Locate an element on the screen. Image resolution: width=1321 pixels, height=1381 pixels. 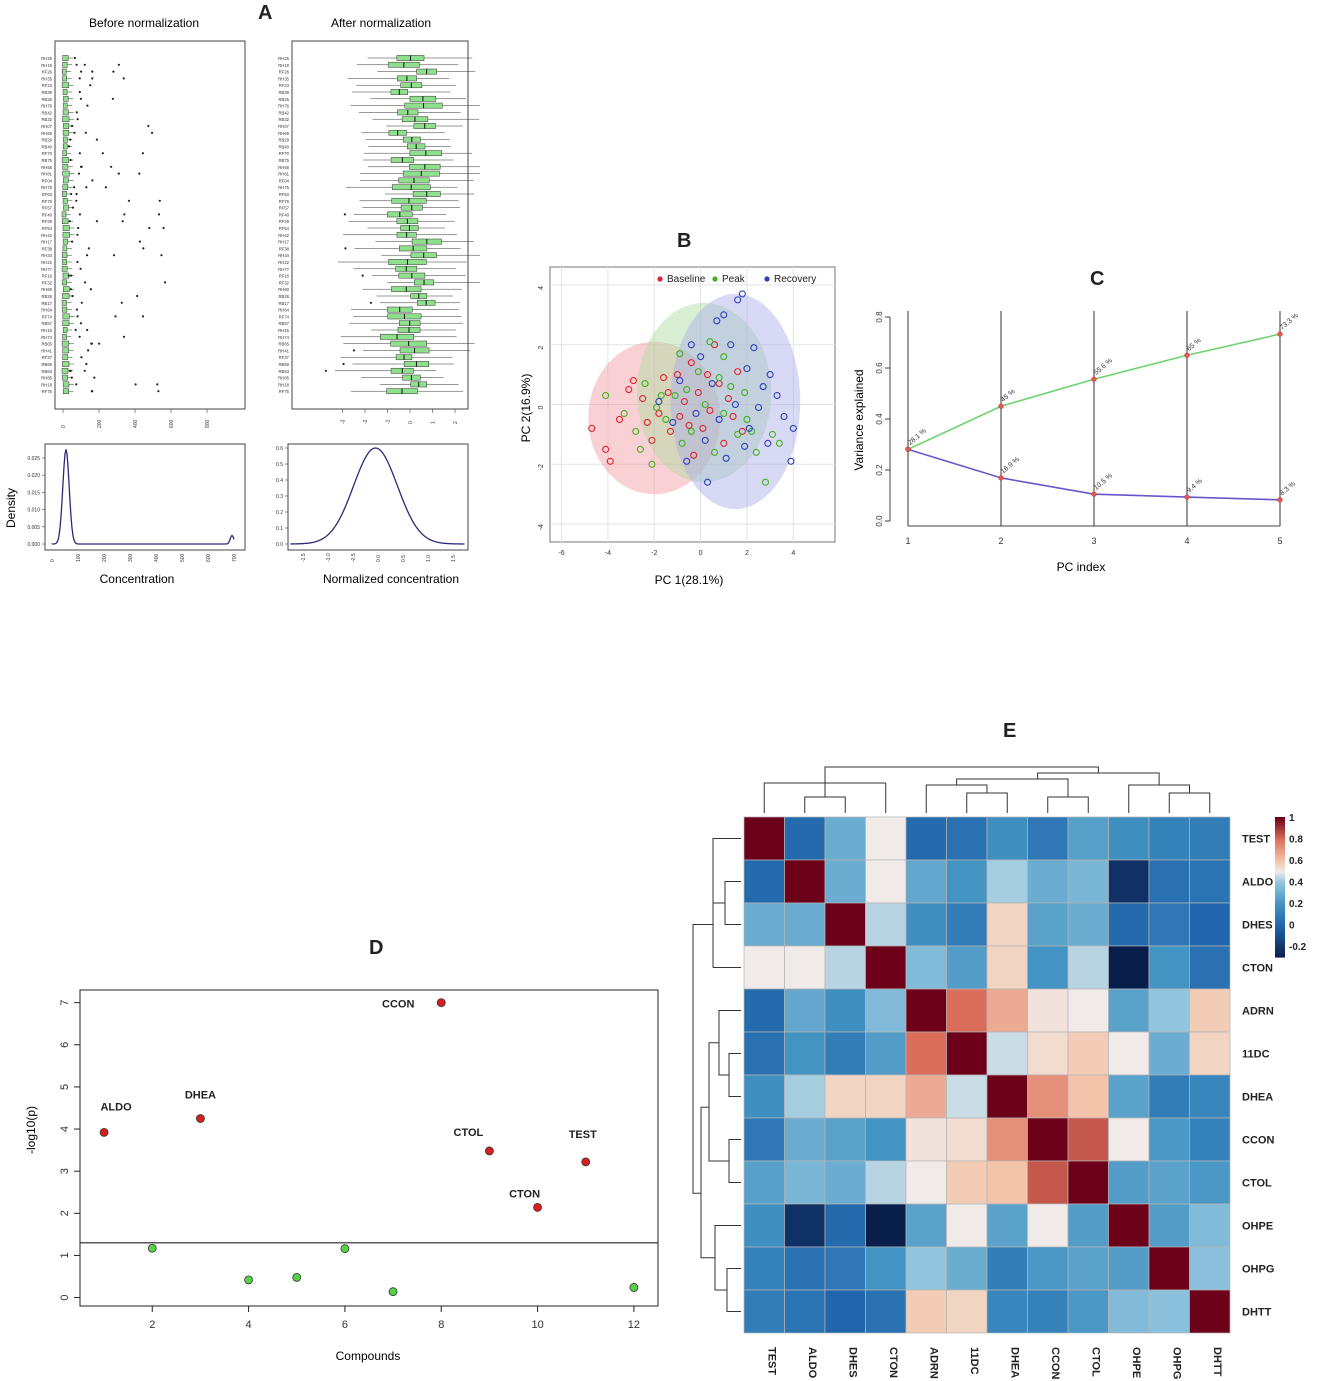
density-frame-after is located at coordinates (378, 497).